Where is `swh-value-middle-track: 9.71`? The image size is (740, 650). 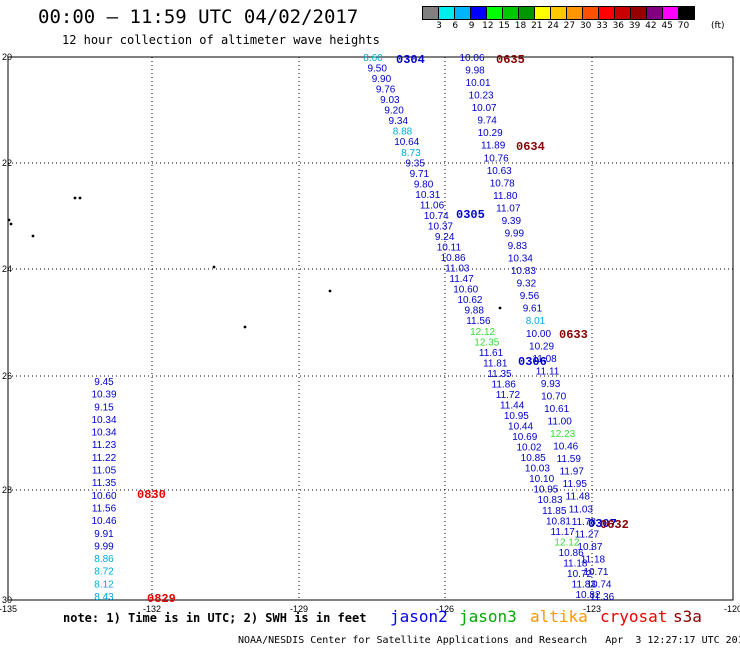
swh-value-middle-track: 9.71 is located at coordinates (420, 174).